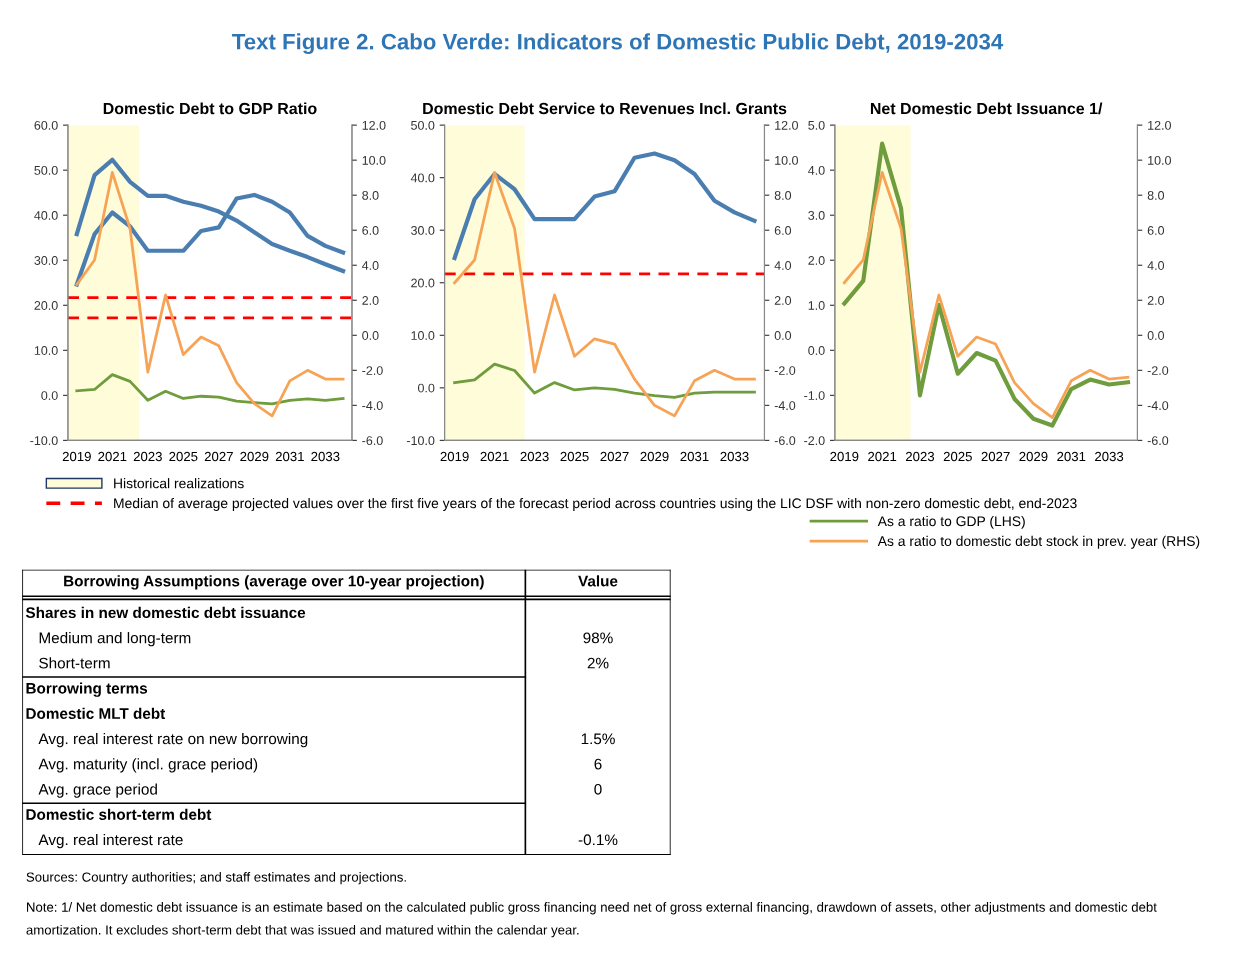 The image size is (1235, 970). Describe the element at coordinates (814, 441) in the screenshot. I see `y-tick-label: -2.0` at that location.